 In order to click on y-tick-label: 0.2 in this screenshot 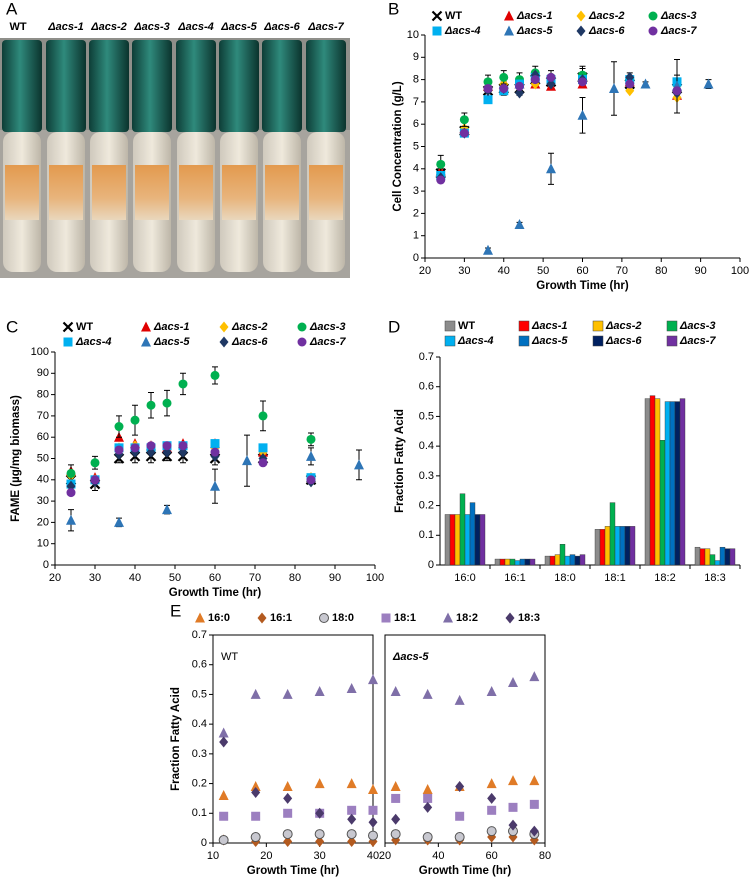, I will do `click(426, 505)`.